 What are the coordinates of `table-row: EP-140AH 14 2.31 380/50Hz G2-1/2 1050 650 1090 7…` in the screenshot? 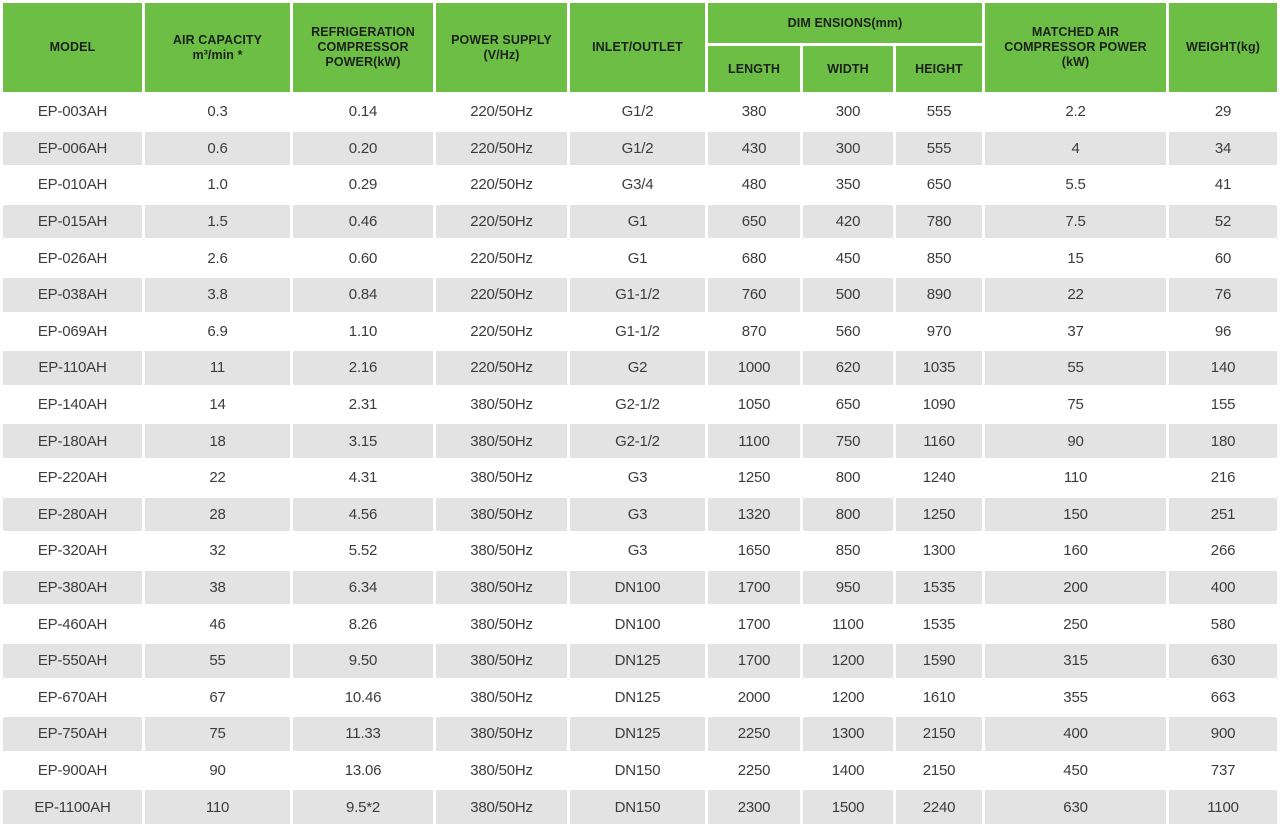 It's located at (640, 404).